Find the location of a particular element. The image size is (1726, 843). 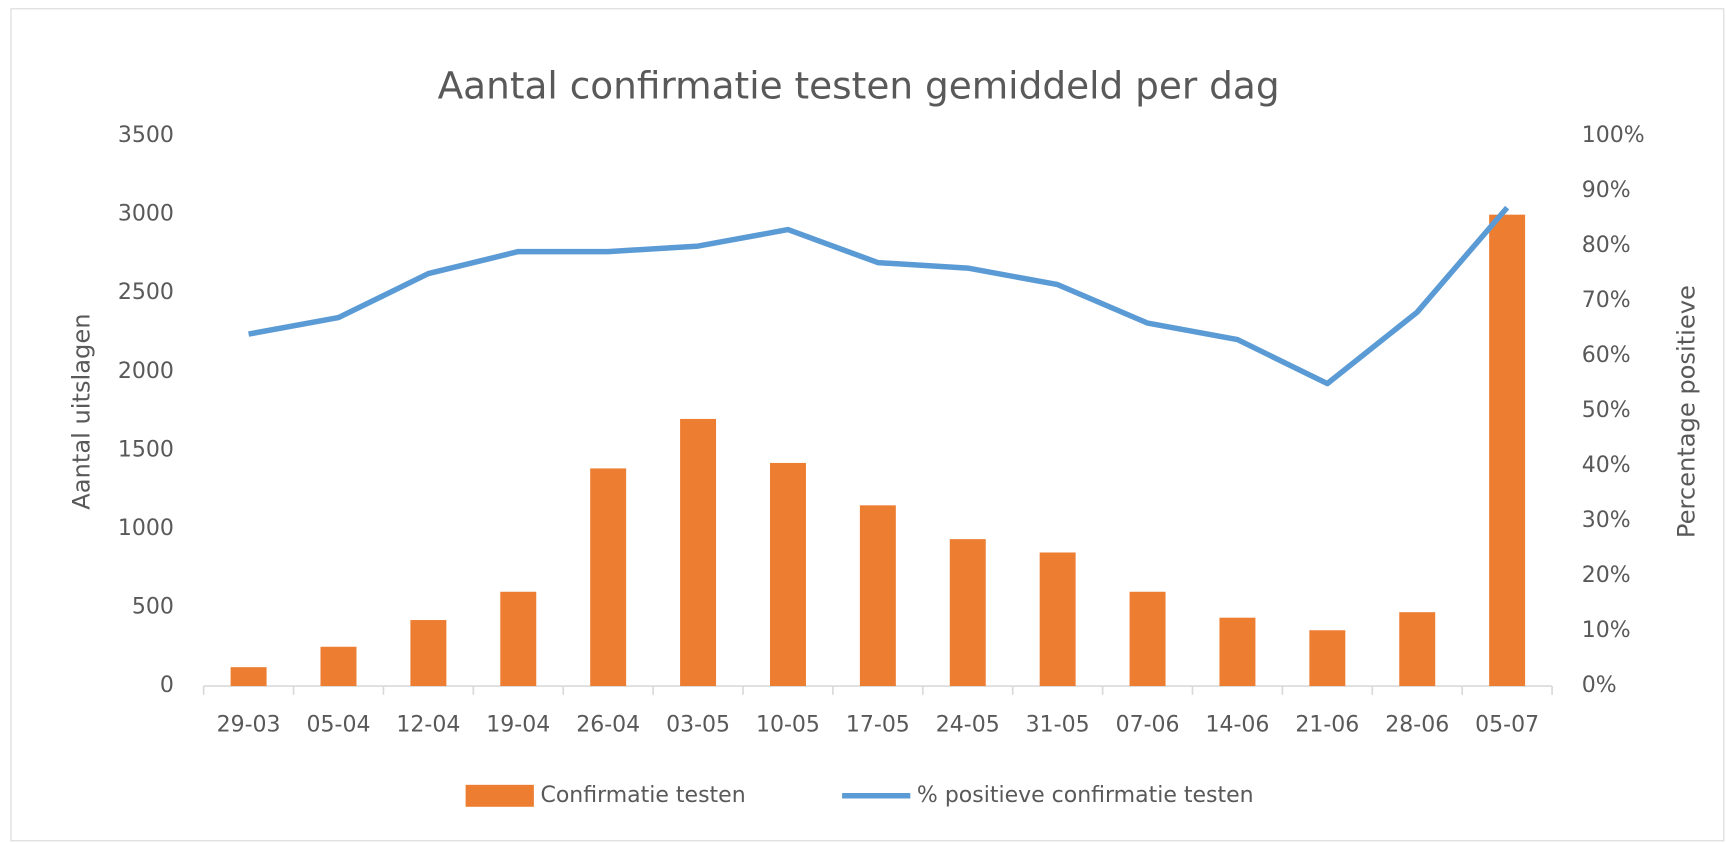

y2-tick-label: 60% is located at coordinates (1606, 355).